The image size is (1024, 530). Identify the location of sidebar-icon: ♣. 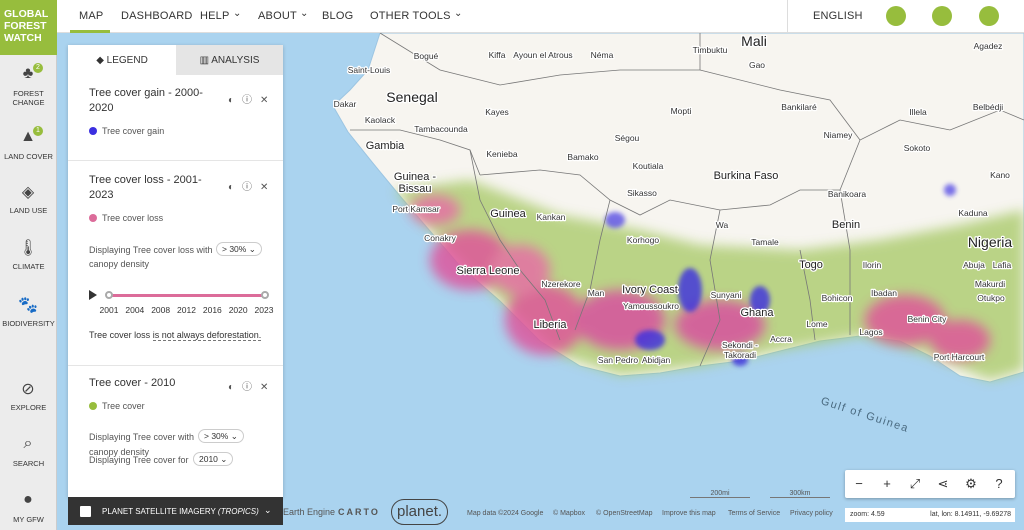
(28, 73).